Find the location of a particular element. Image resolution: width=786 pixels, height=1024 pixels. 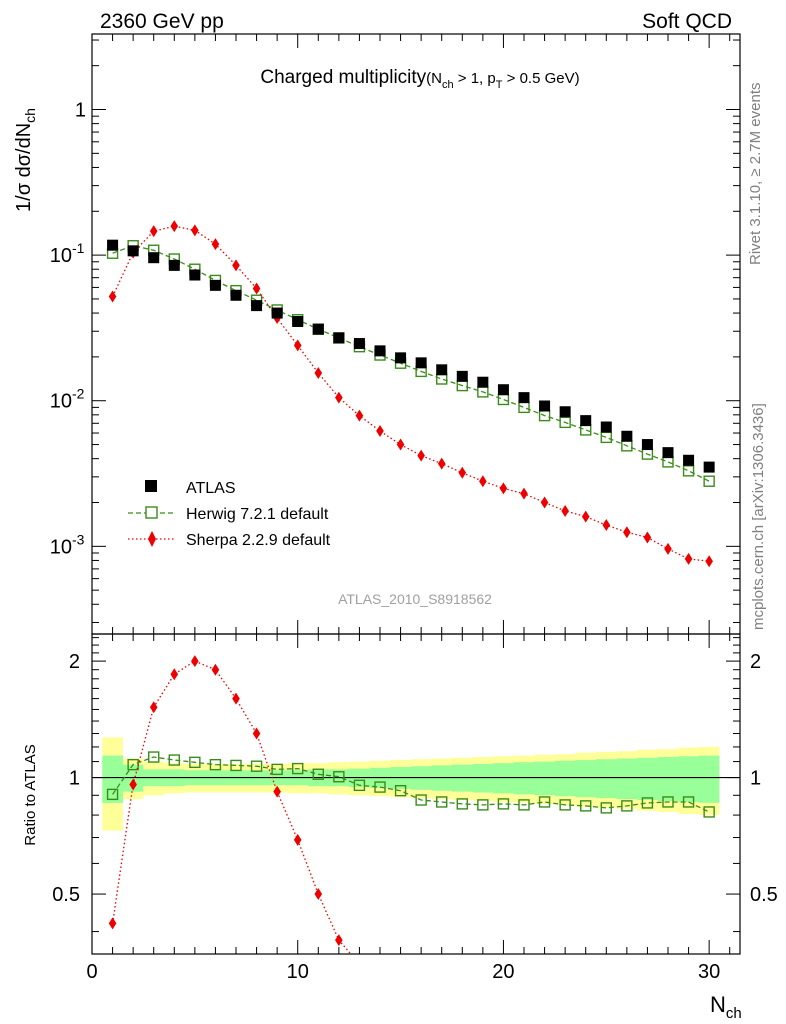

main-y-tick-label-2: 10⁻² is located at coordinates (67, 399).